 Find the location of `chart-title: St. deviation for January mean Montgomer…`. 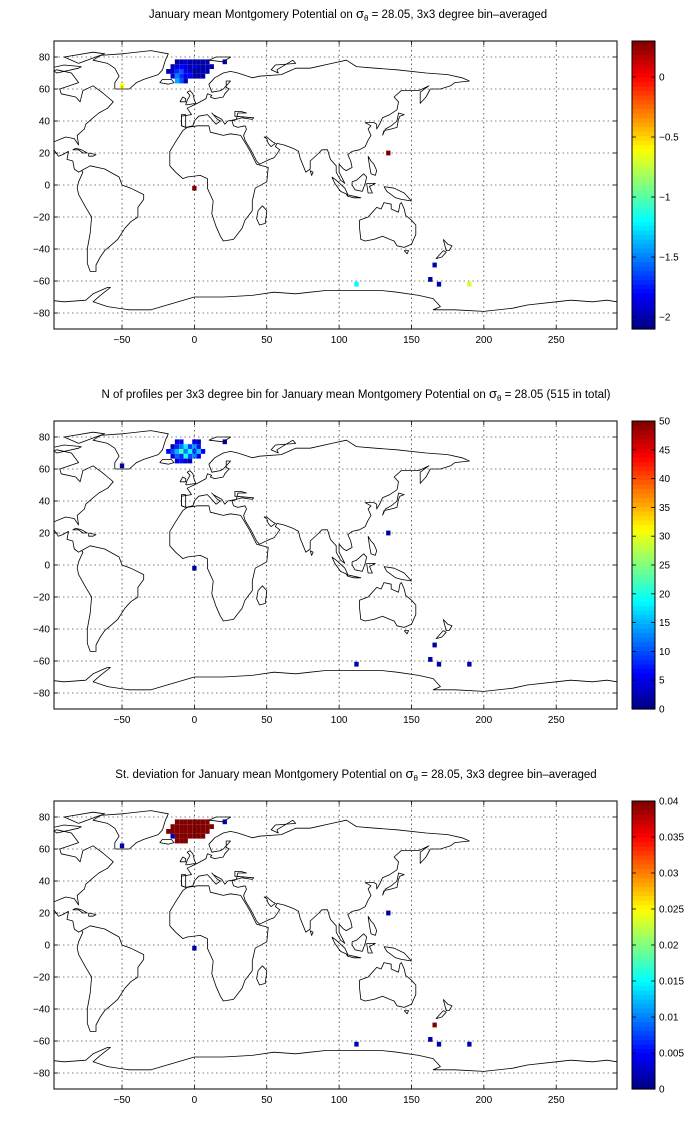

chart-title: St. deviation for January mean Montgomer… is located at coordinates (355, 774).